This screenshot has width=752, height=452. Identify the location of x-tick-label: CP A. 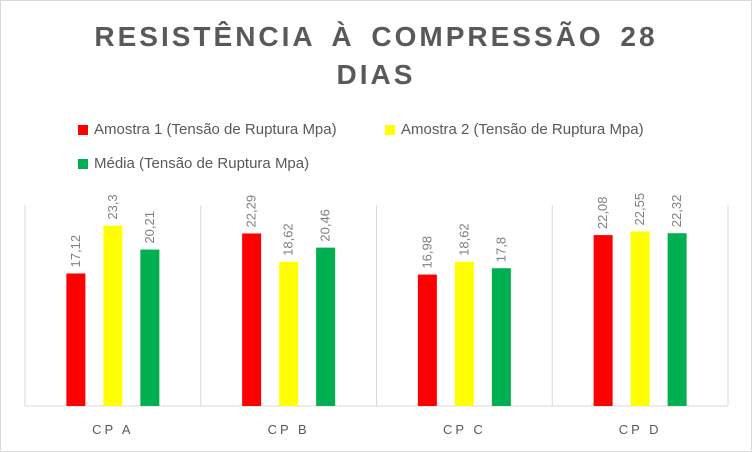
(112, 429).